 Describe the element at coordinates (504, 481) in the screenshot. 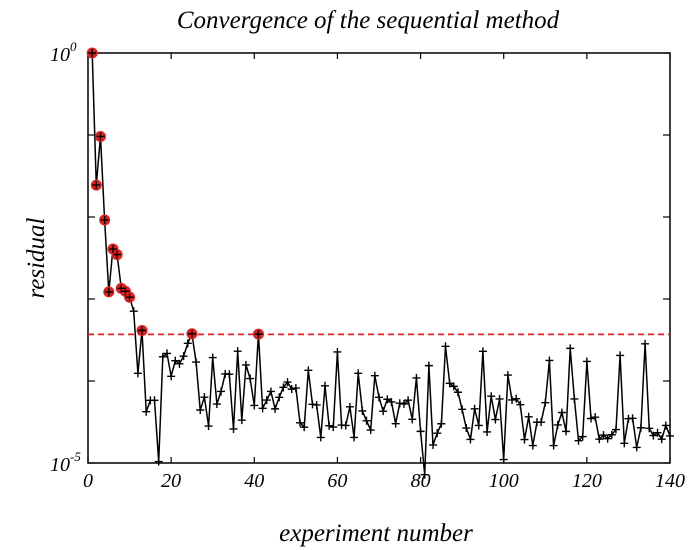

I see `x-tick-label: 100` at that location.